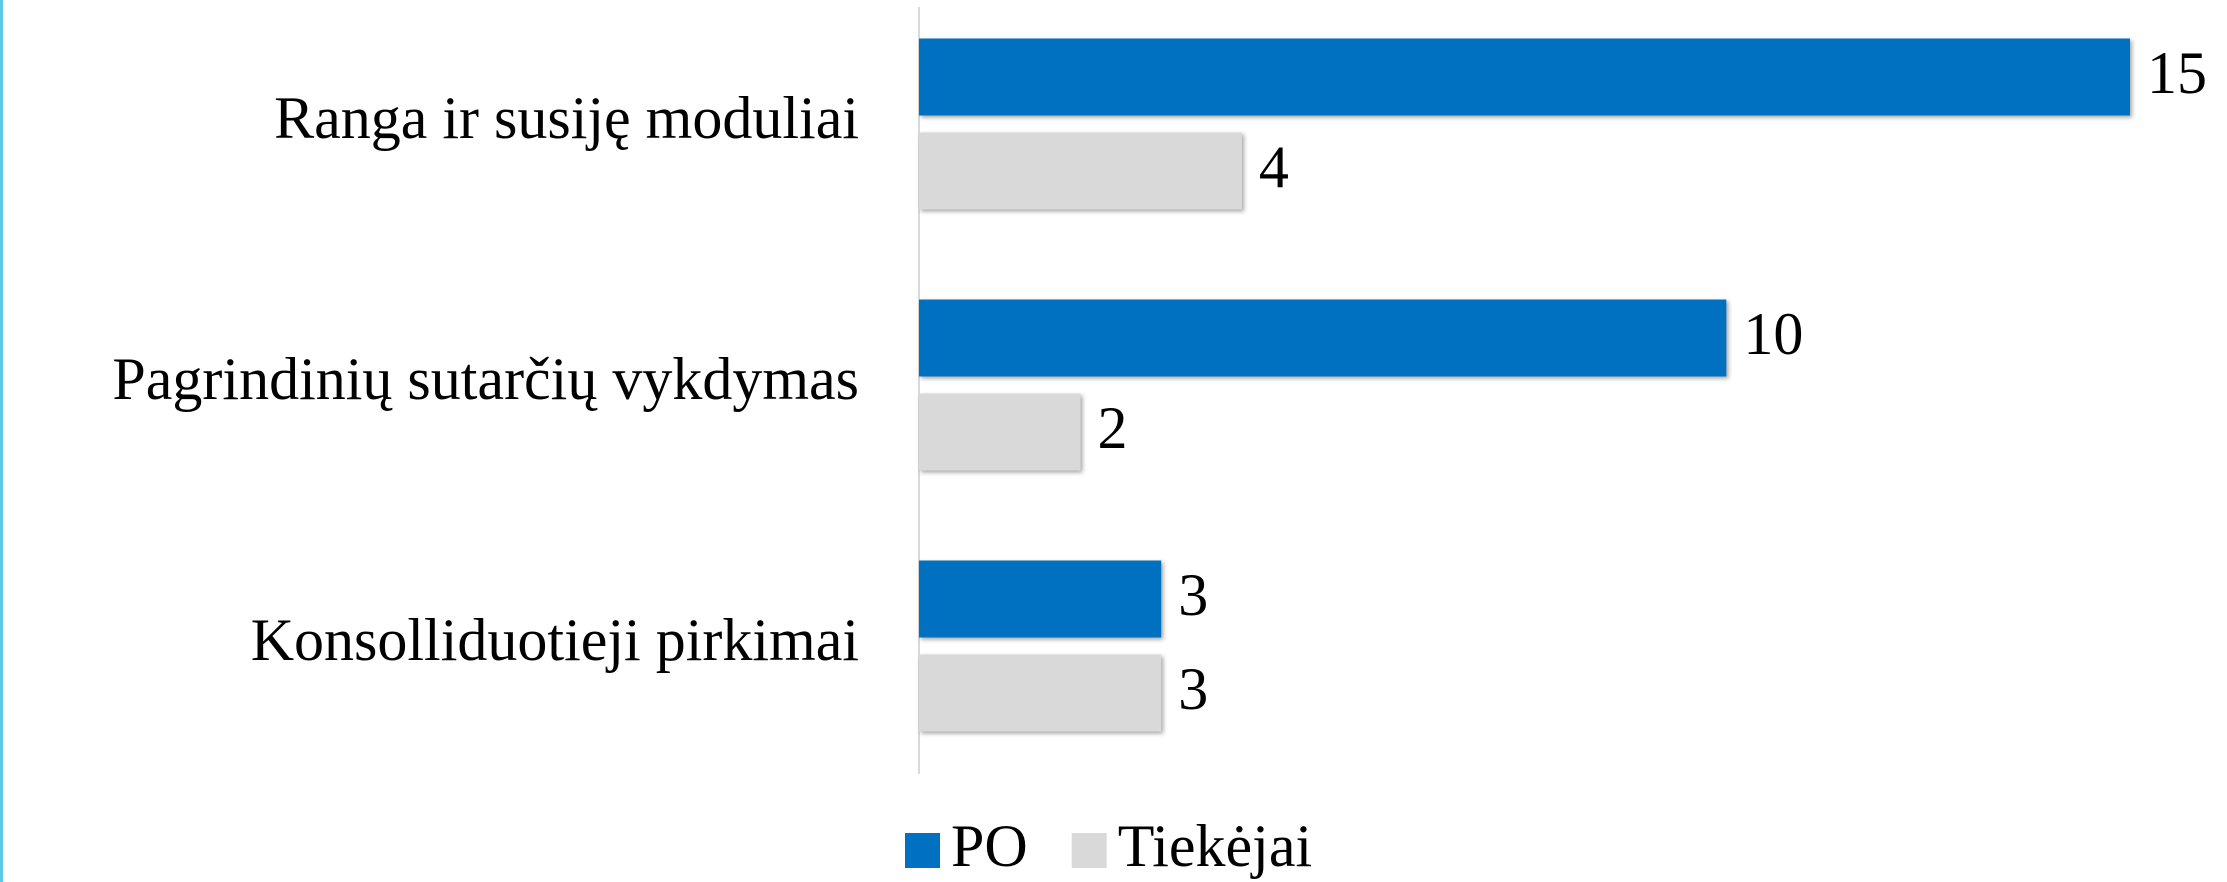 The width and height of the screenshot is (2227, 882). What do you see at coordinates (1112, 428) in the screenshot?
I see `data-label: 2` at bounding box center [1112, 428].